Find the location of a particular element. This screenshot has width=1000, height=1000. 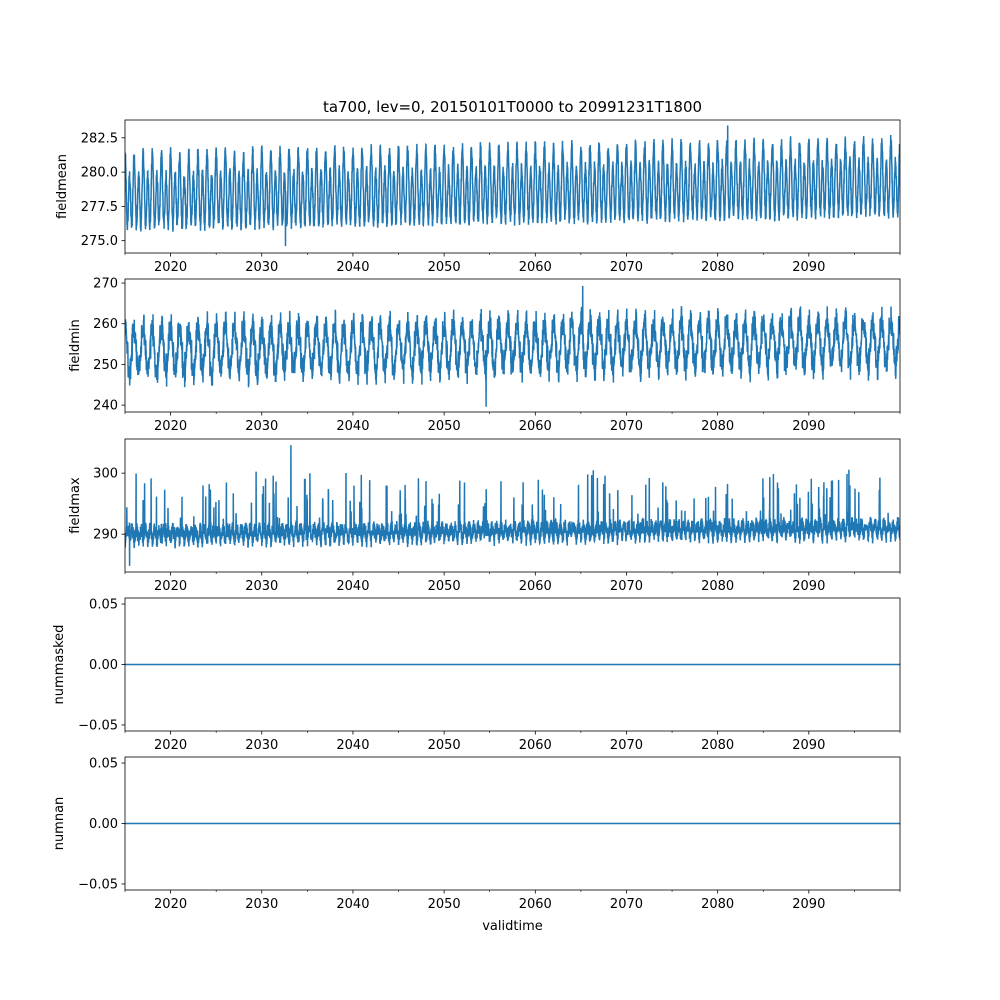

y-tick-label: 290 is located at coordinates (105, 535).